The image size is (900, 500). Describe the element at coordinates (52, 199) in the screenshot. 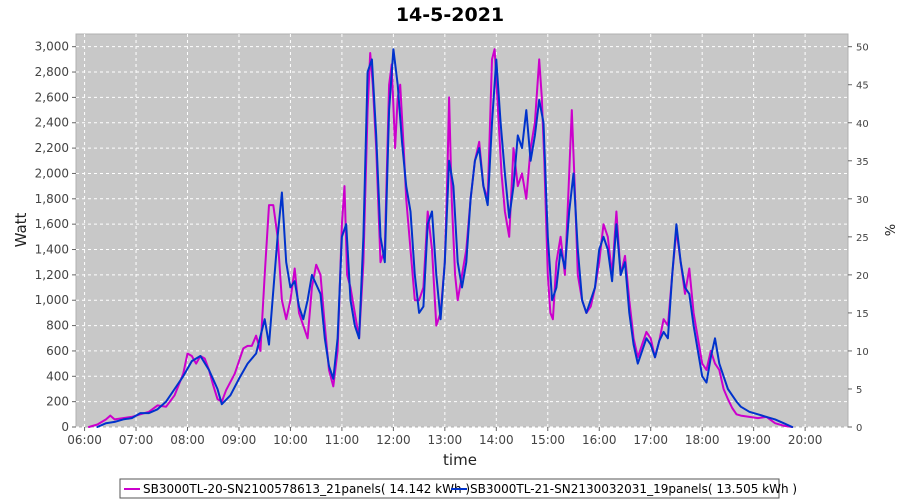

I see `y-tick-label: 1,800` at that location.